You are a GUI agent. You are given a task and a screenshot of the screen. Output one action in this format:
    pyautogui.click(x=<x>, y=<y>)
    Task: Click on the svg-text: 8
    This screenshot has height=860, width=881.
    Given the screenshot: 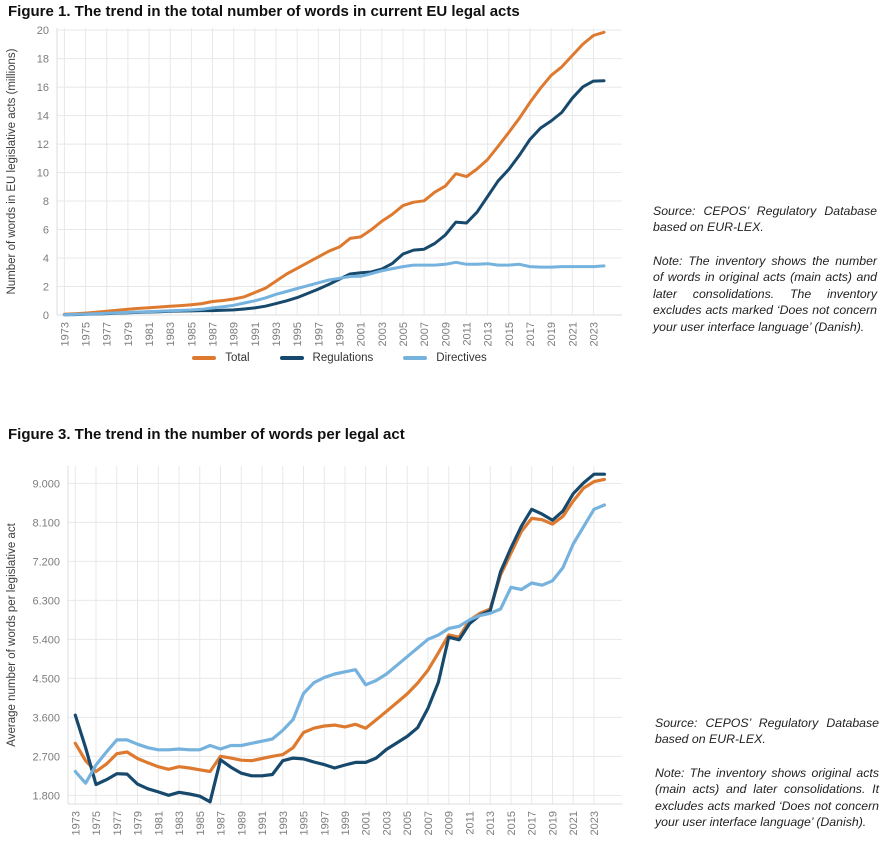 What is the action you would take?
    pyautogui.click(x=46, y=202)
    